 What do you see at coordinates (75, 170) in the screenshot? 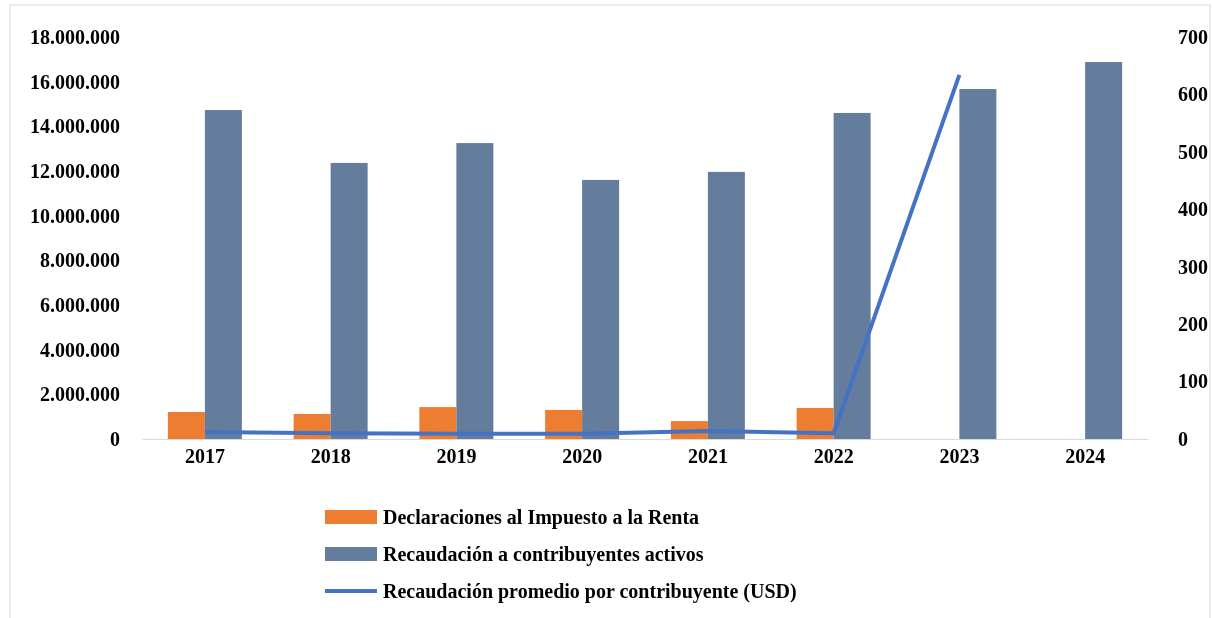
I see `y-tick-label: 12.000.000` at bounding box center [75, 170].